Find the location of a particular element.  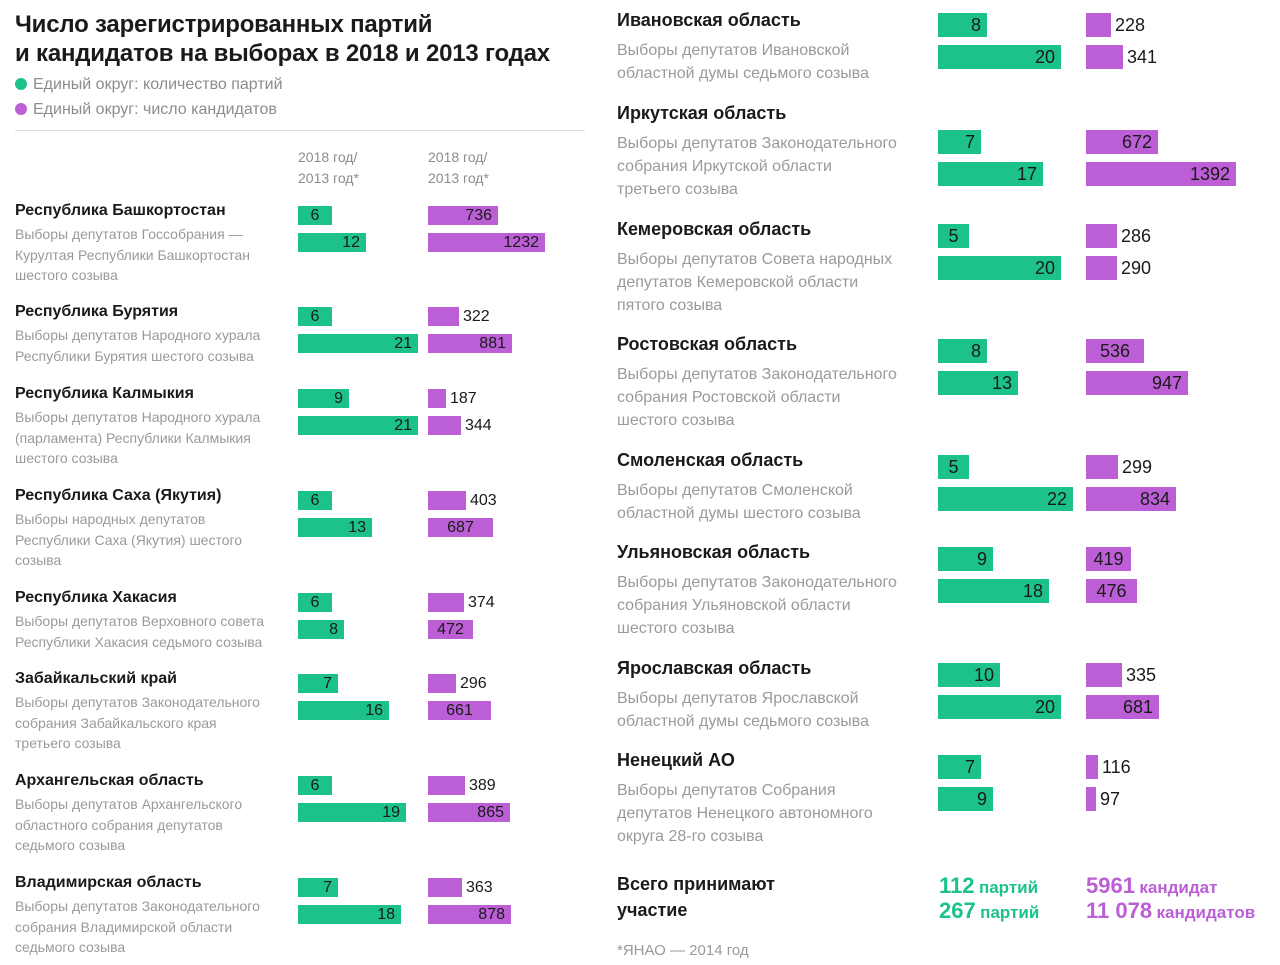

region-6-parties-2013-bar-label: 16 is located at coordinates (374, 710).